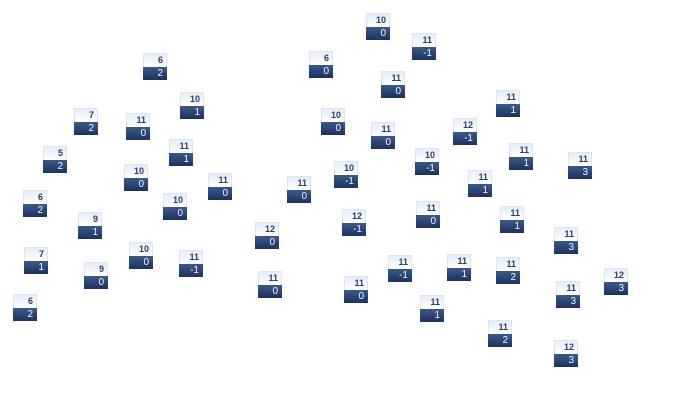 The image size is (700, 410). What do you see at coordinates (55, 153) in the screenshot?
I see `node-label: 5` at bounding box center [55, 153].